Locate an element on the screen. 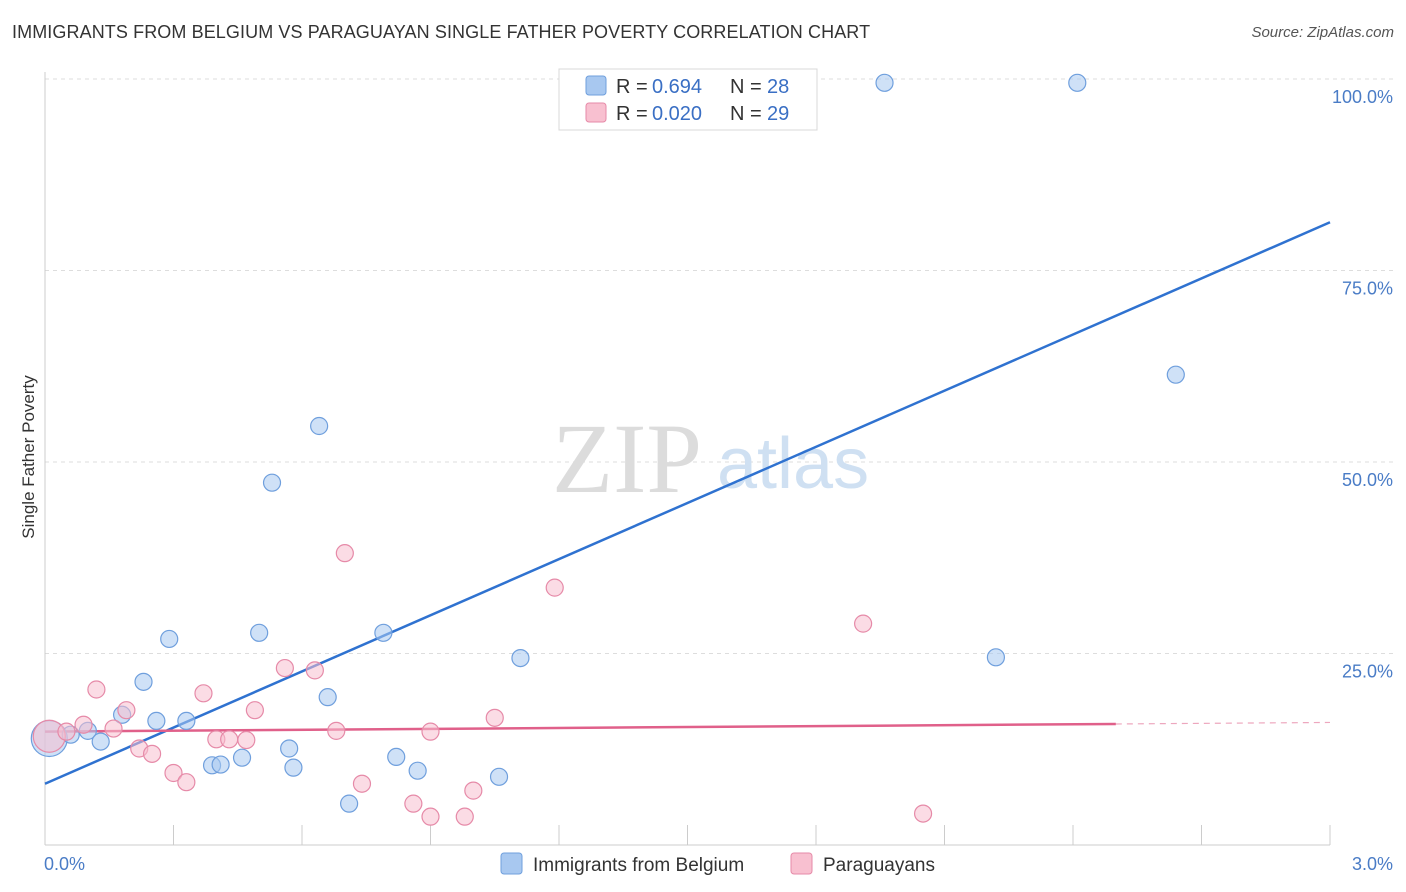  y-axis-label: Single Father Poverty is located at coordinates (28, 457).